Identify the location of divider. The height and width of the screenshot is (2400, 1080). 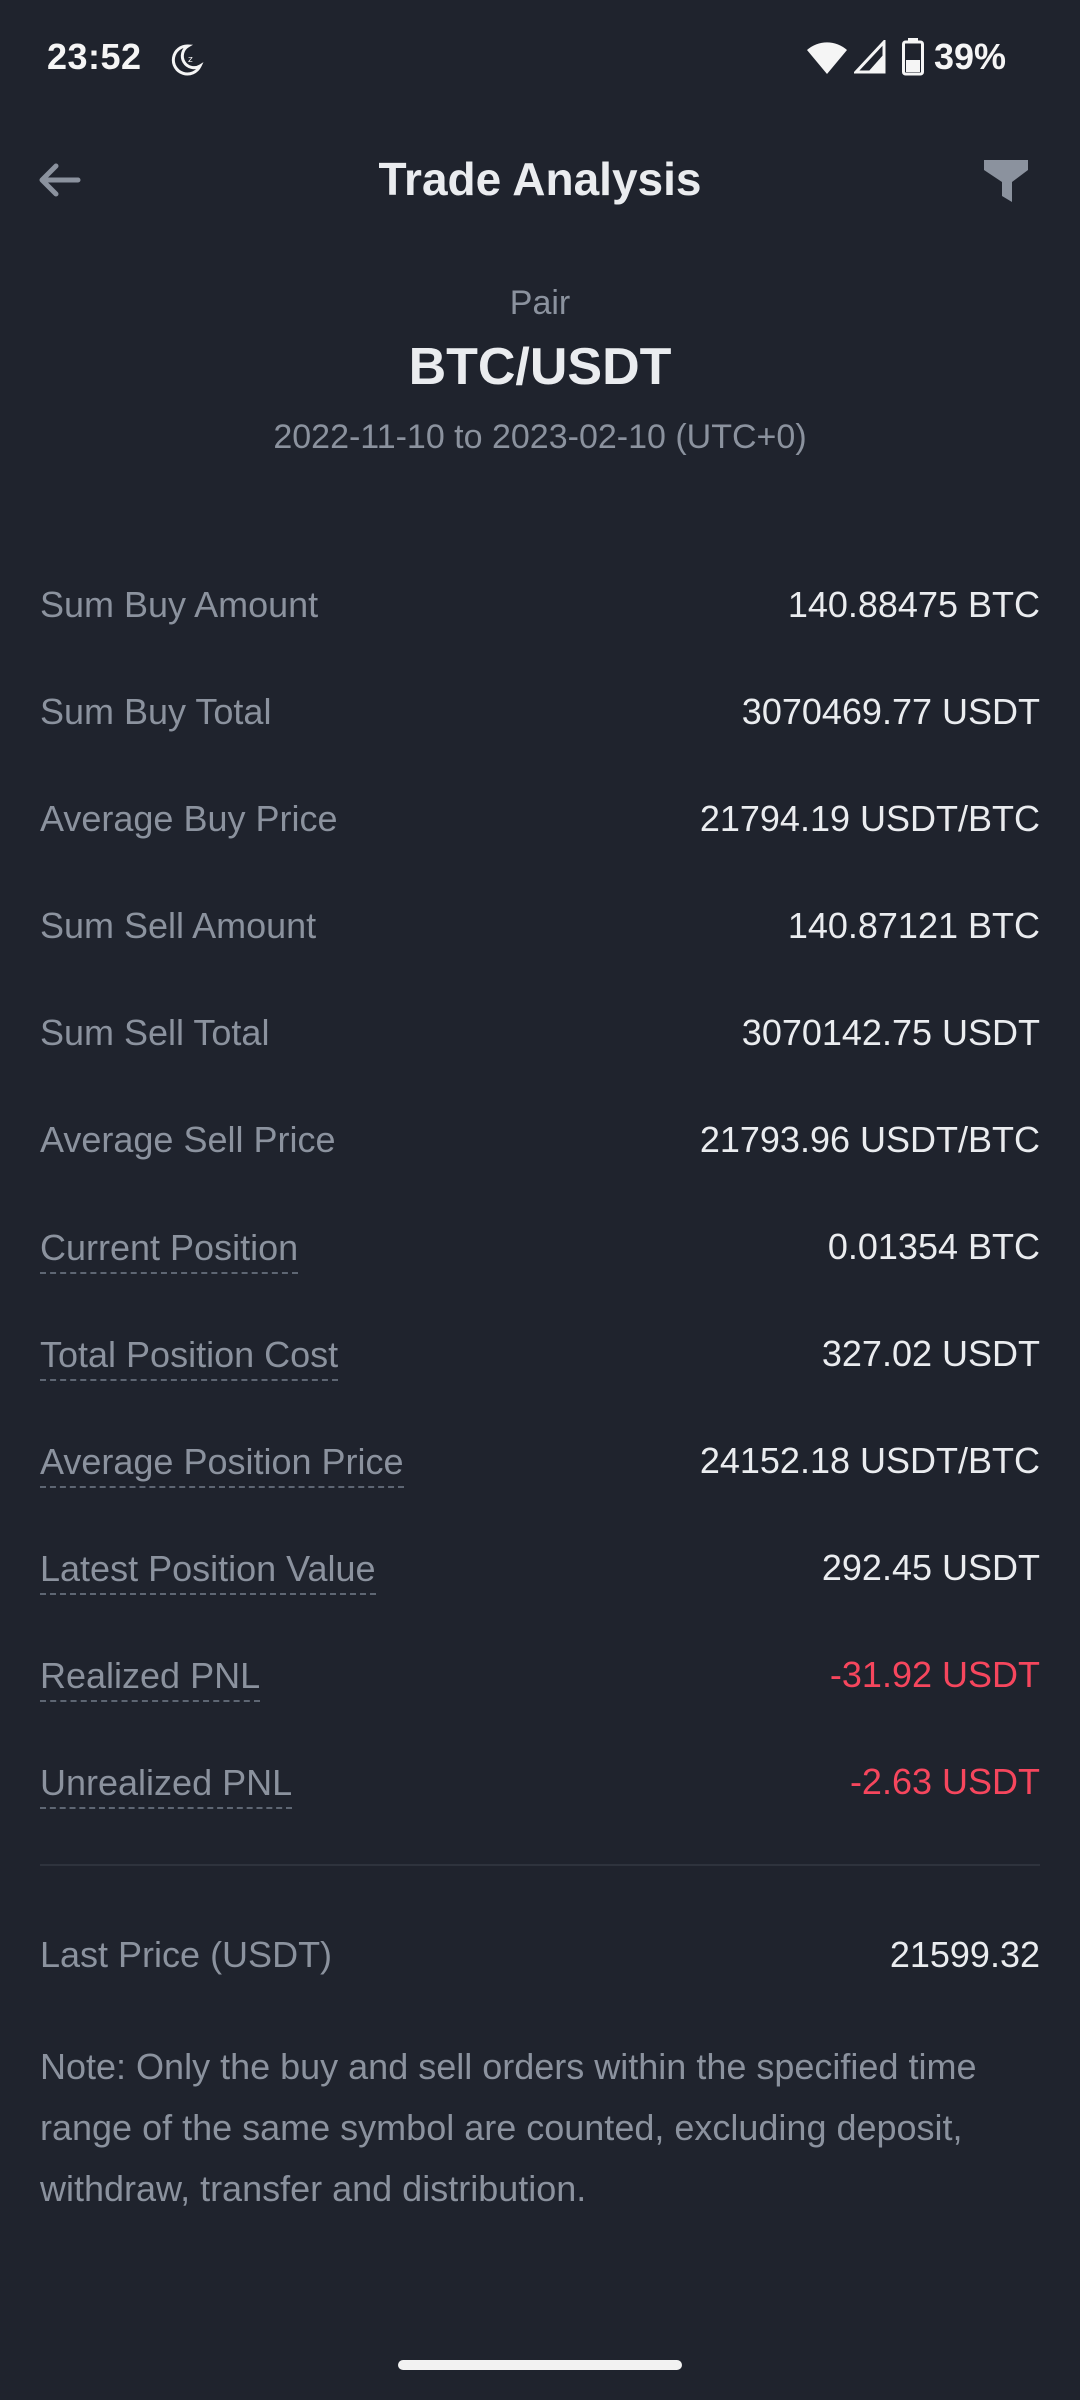
(540, 1865).